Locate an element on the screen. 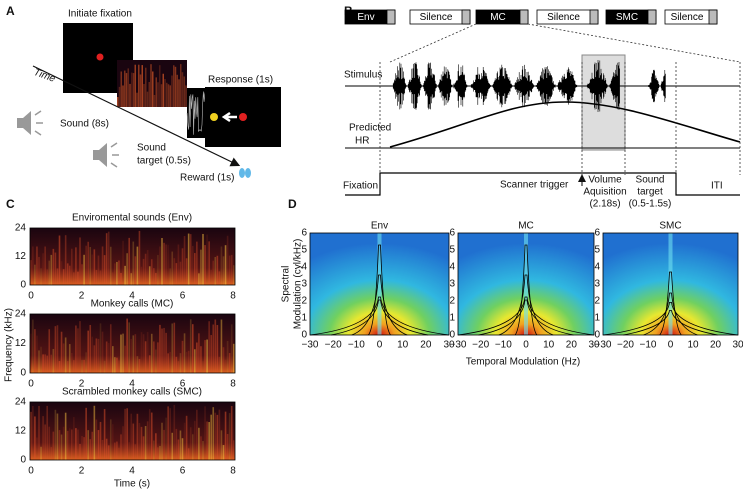 The width and height of the screenshot is (743, 491). speaker is located at coordinates (100, 155).